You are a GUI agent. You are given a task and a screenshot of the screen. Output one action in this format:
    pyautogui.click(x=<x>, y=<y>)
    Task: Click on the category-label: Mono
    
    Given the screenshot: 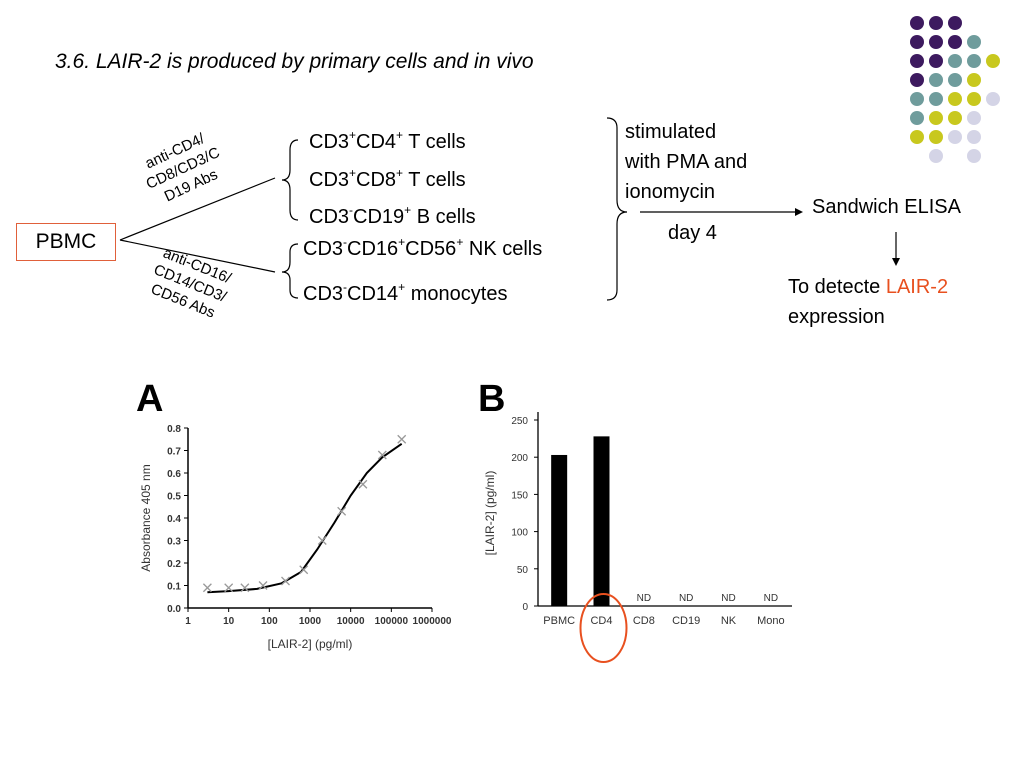 What is the action you would take?
    pyautogui.click(x=771, y=621)
    